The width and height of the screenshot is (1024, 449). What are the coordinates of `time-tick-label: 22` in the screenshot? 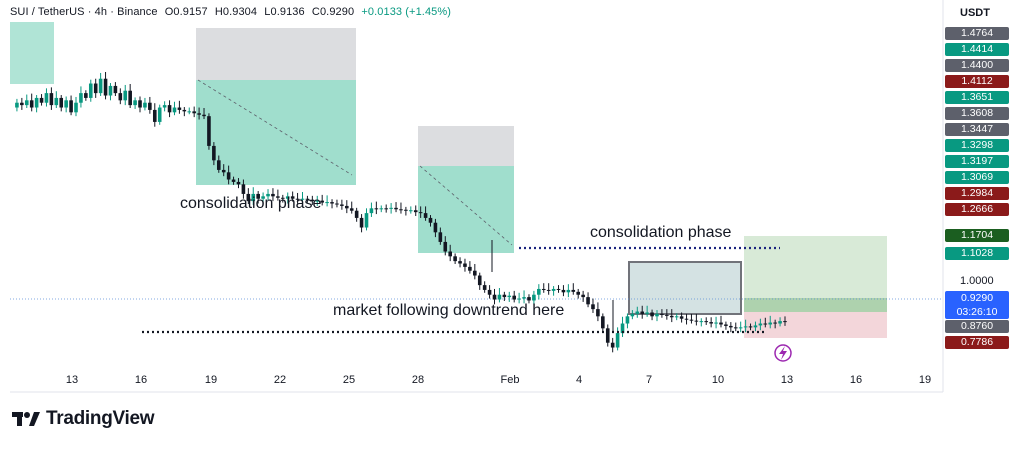 It's located at (280, 380).